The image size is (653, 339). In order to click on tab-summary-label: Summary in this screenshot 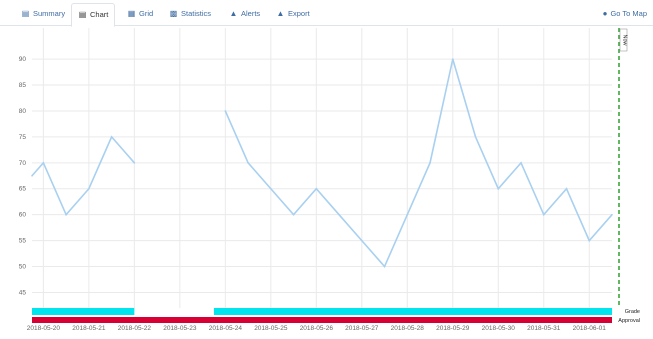, I will do `click(49, 13)`.